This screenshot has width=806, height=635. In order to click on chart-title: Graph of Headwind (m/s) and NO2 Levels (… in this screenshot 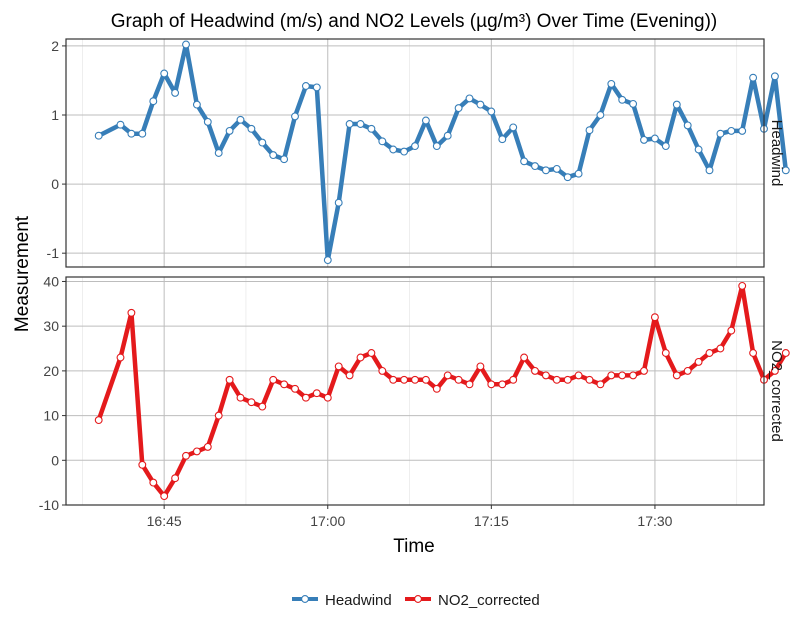, I will do `click(414, 21)`.